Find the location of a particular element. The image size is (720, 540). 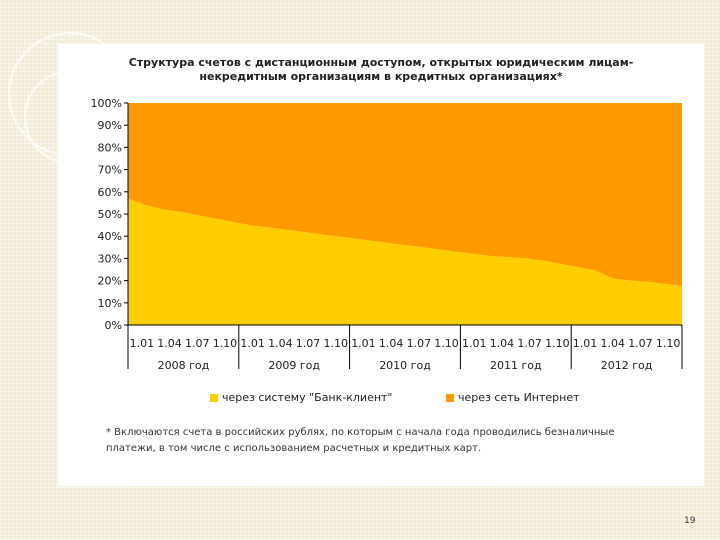

slide-number: 19 is located at coordinates (690, 521).